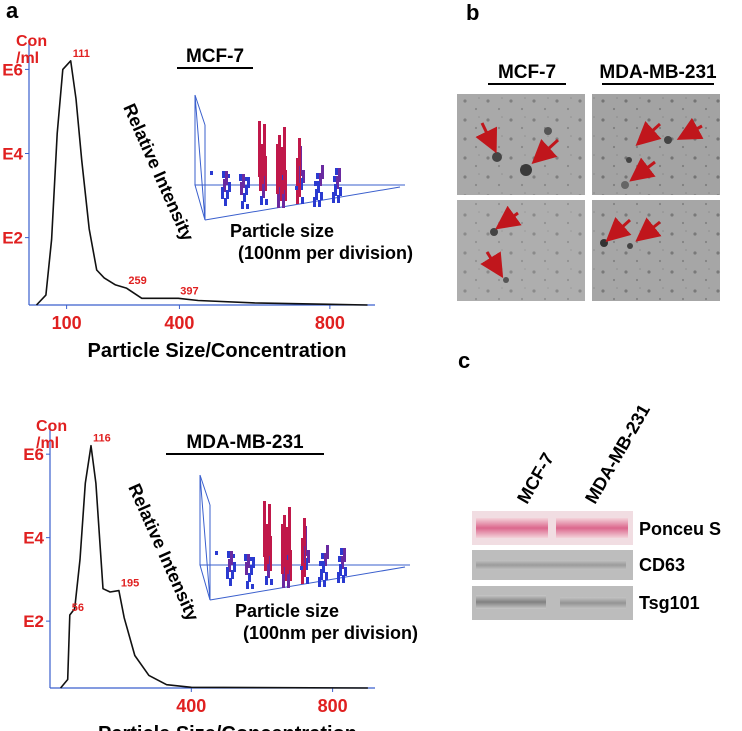 Image resolution: width=742 pixels, height=731 pixels. Describe the element at coordinates (282, 231) in the screenshot. I see `inset-axis-label: Particle size` at that location.